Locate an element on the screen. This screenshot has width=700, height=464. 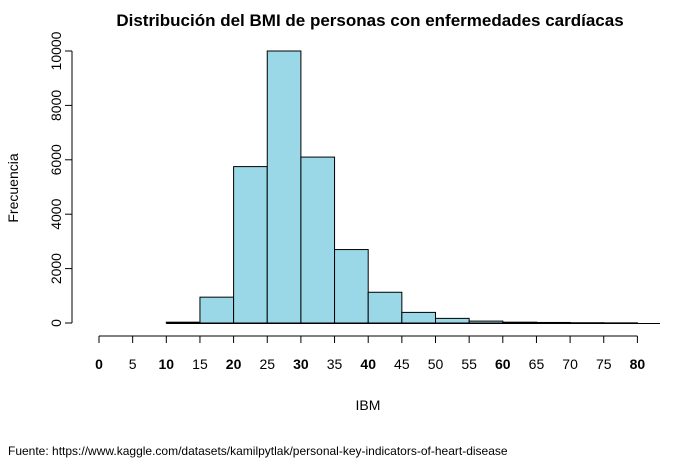
y-axis-label: Frecuencia is located at coordinates (13, 187).